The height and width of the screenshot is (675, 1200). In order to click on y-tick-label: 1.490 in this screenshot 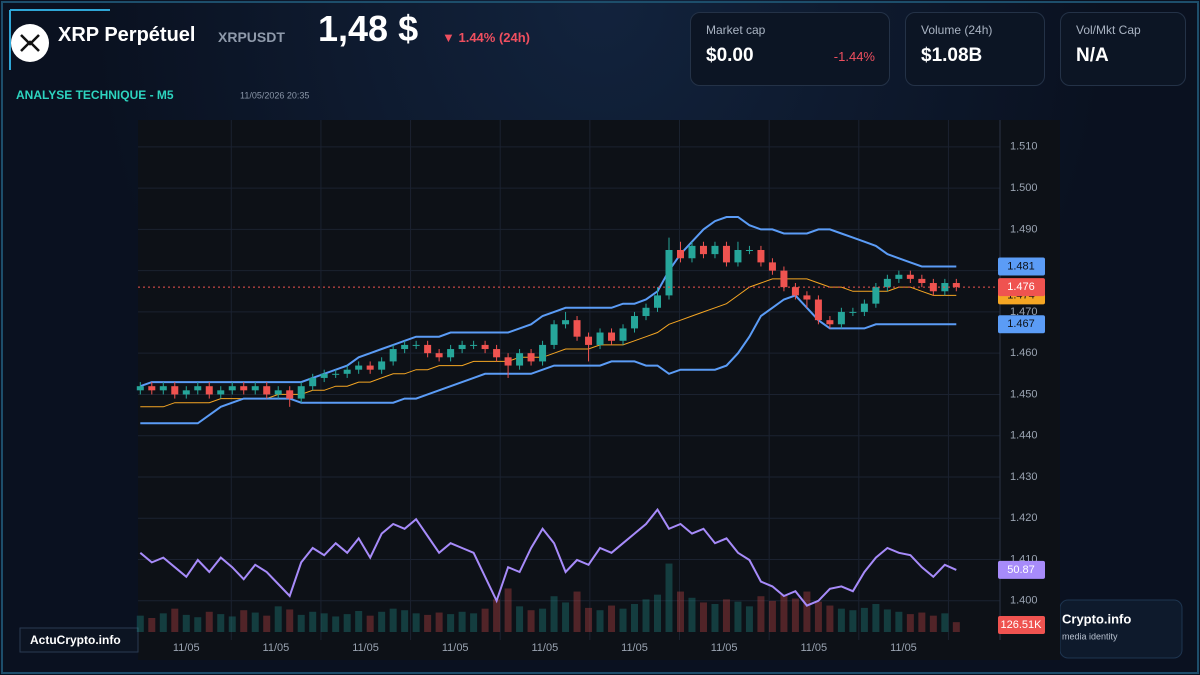, I will do `click(1024, 229)`.